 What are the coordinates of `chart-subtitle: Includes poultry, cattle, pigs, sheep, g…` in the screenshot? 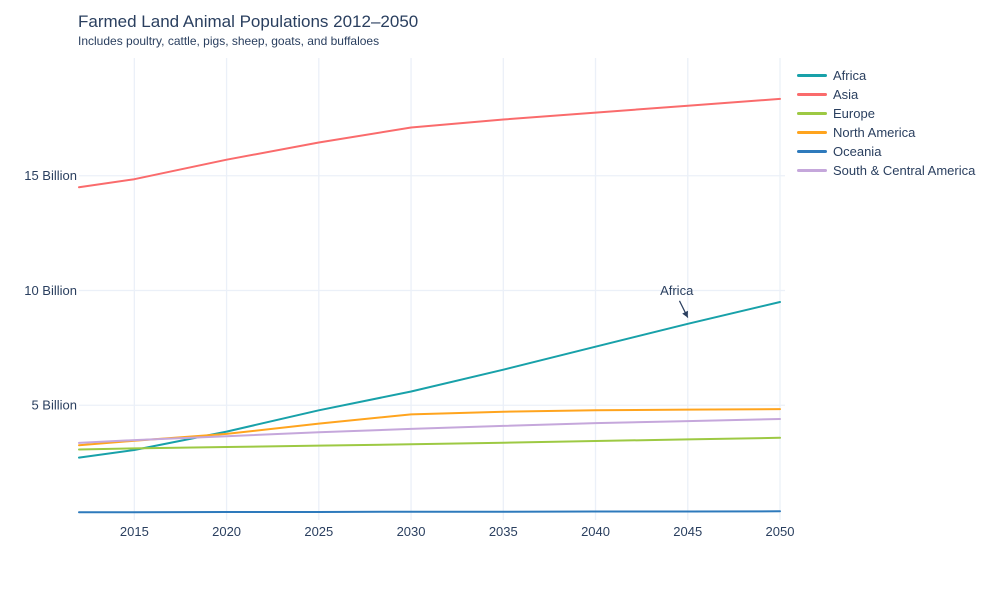 It's located at (229, 41).